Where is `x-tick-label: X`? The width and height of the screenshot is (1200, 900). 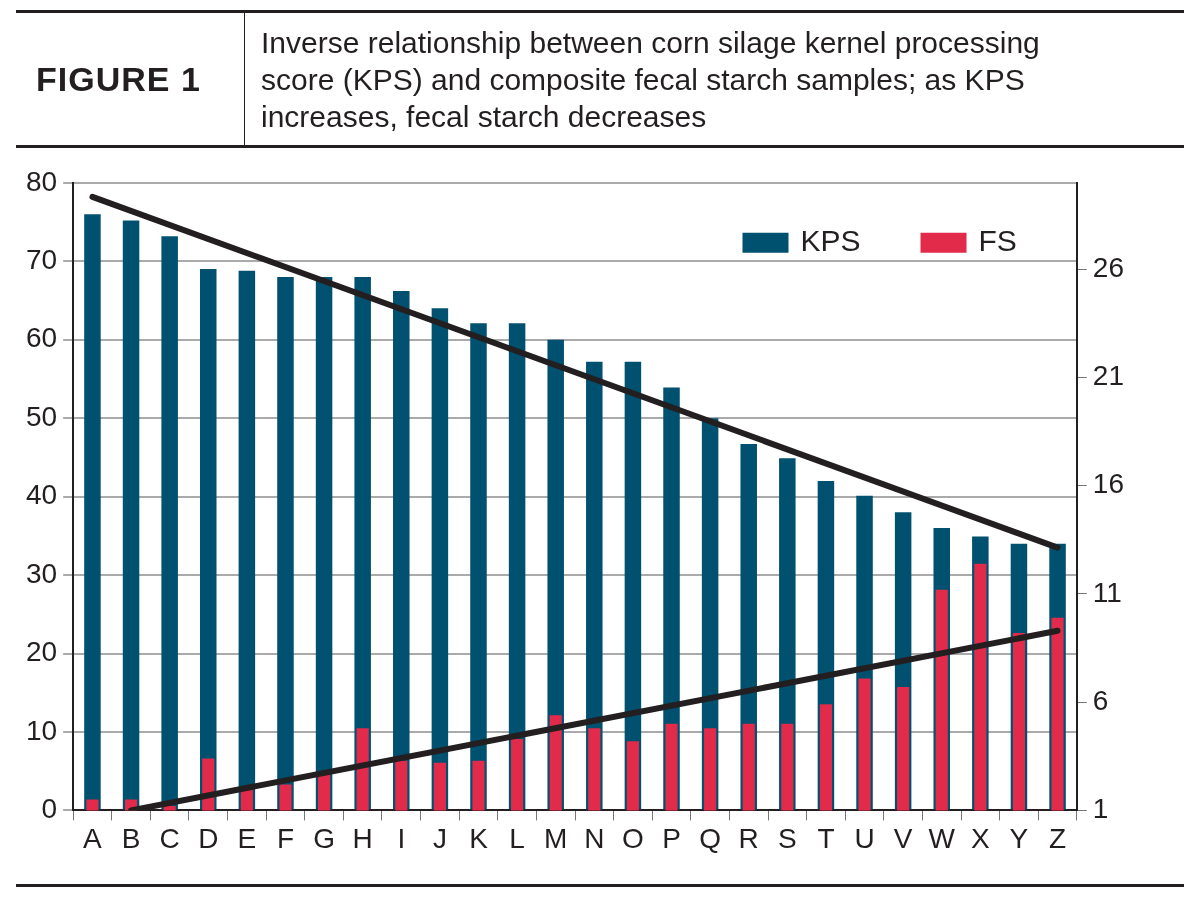 x-tick-label: X is located at coordinates (980, 838).